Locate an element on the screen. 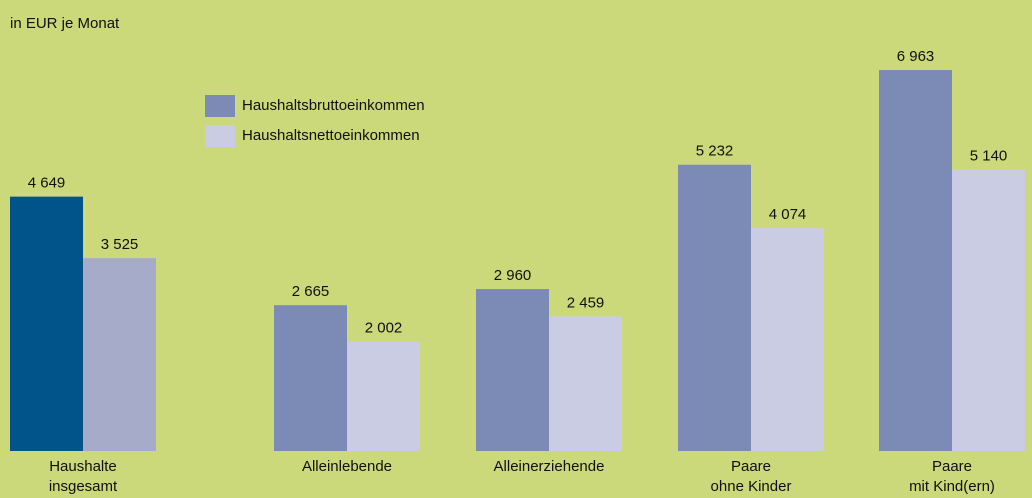 The width and height of the screenshot is (1032, 498). x-tick-label: ohne Kinder is located at coordinates (751, 486).